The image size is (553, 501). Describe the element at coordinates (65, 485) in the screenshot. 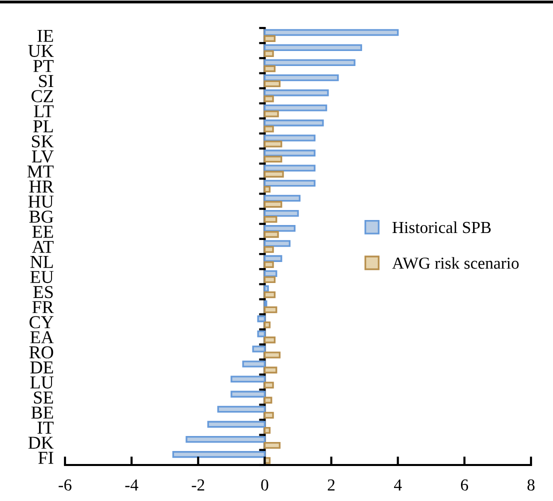

I see `x-tick-label: -6` at that location.